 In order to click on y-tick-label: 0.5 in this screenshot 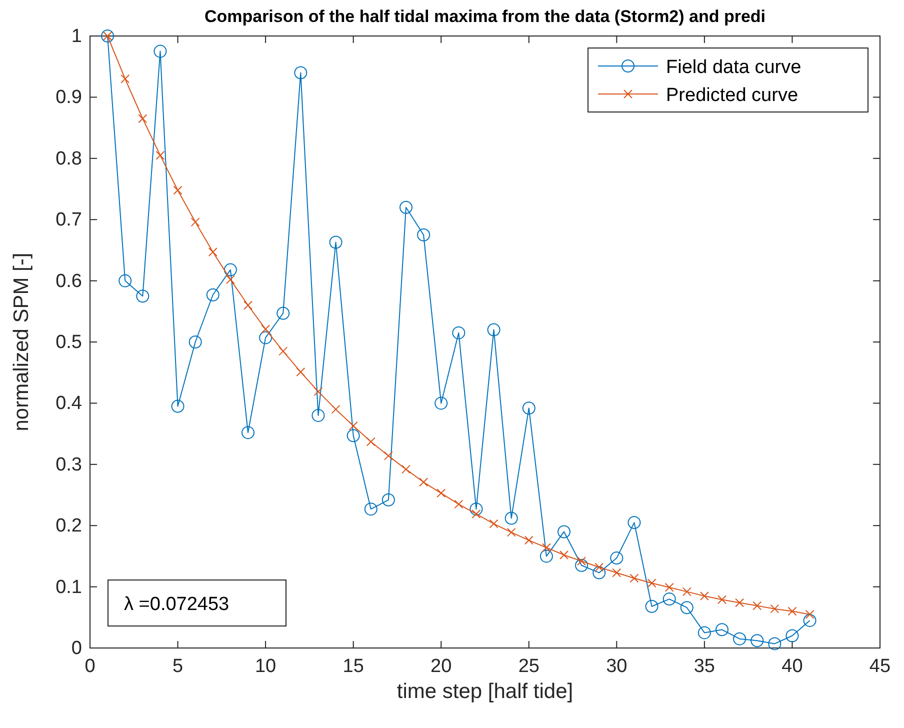, I will do `click(69, 342)`.